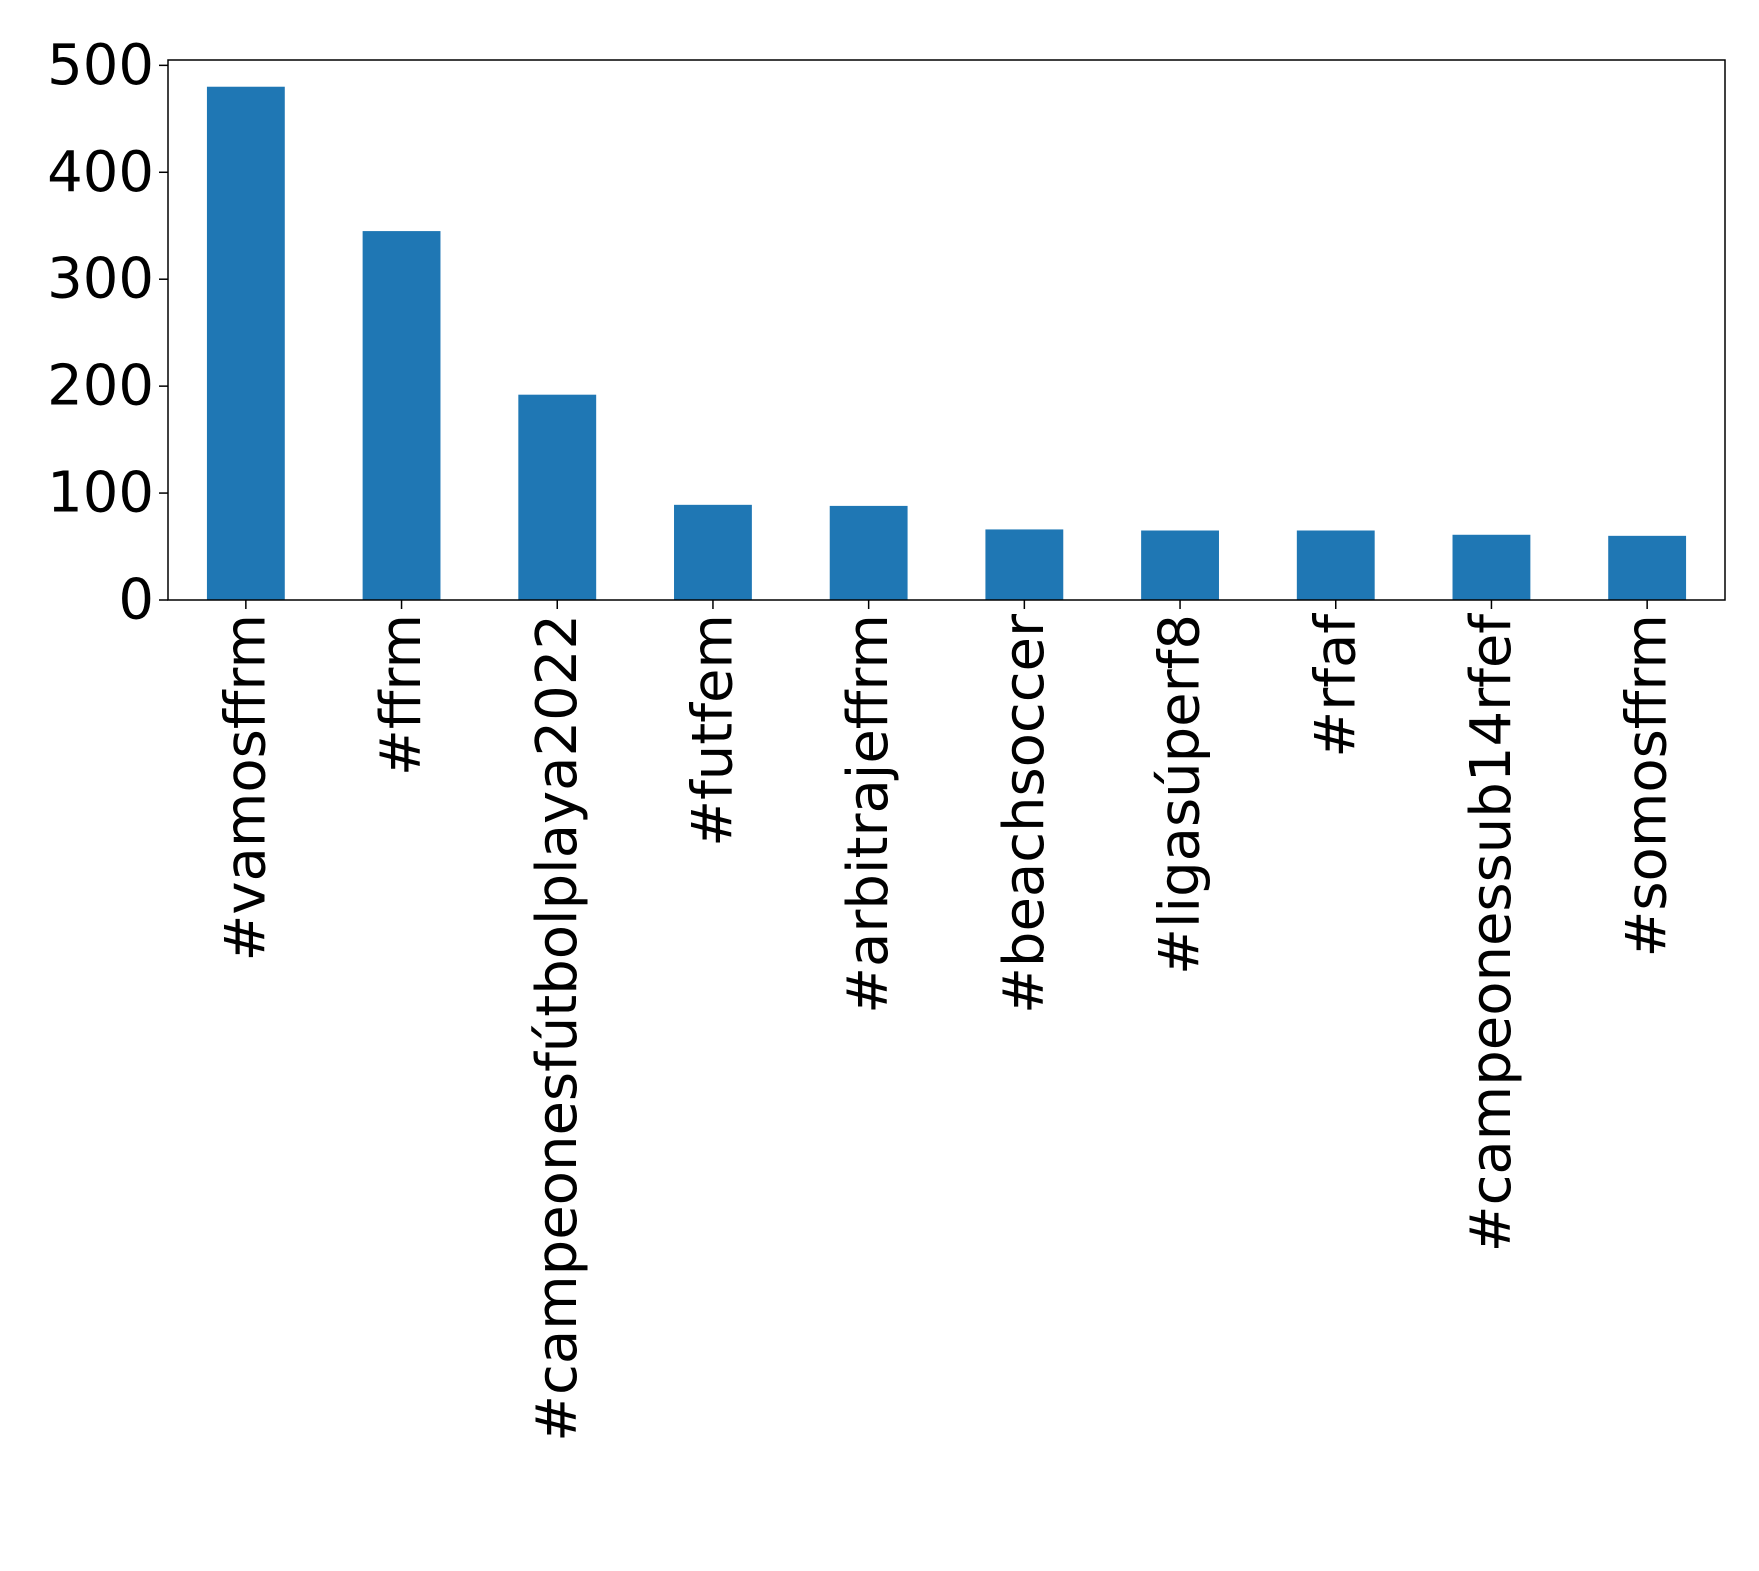 The image size is (1759, 1571). Describe the element at coordinates (1024, 813) in the screenshot. I see `x-tick-label-5: #beachsoccer` at that location.